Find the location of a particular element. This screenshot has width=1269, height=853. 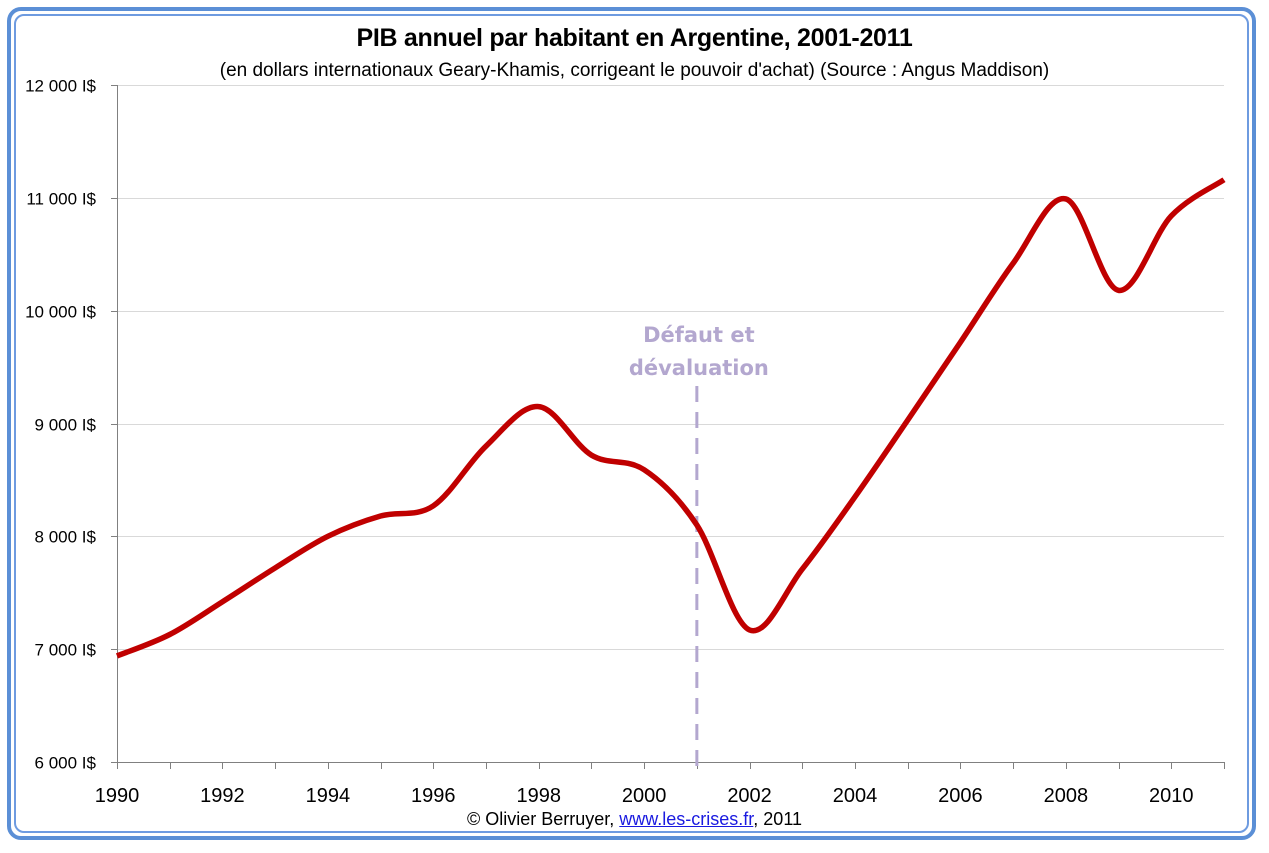

x-tick-label: 2006 is located at coordinates (960, 796).